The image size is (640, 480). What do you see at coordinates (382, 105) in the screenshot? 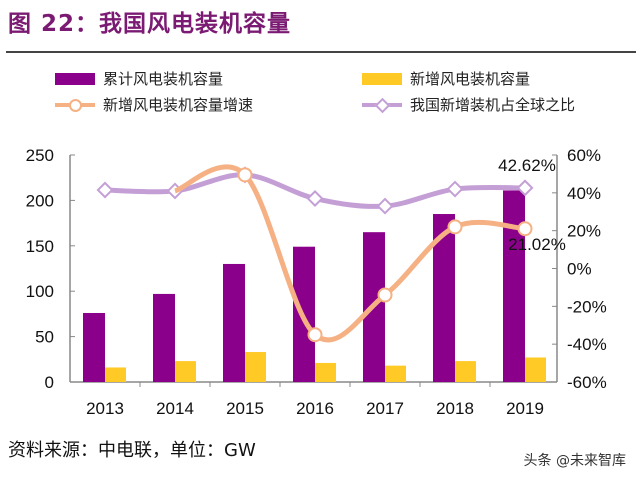
I see `legend-swatch-share` at bounding box center [382, 105].